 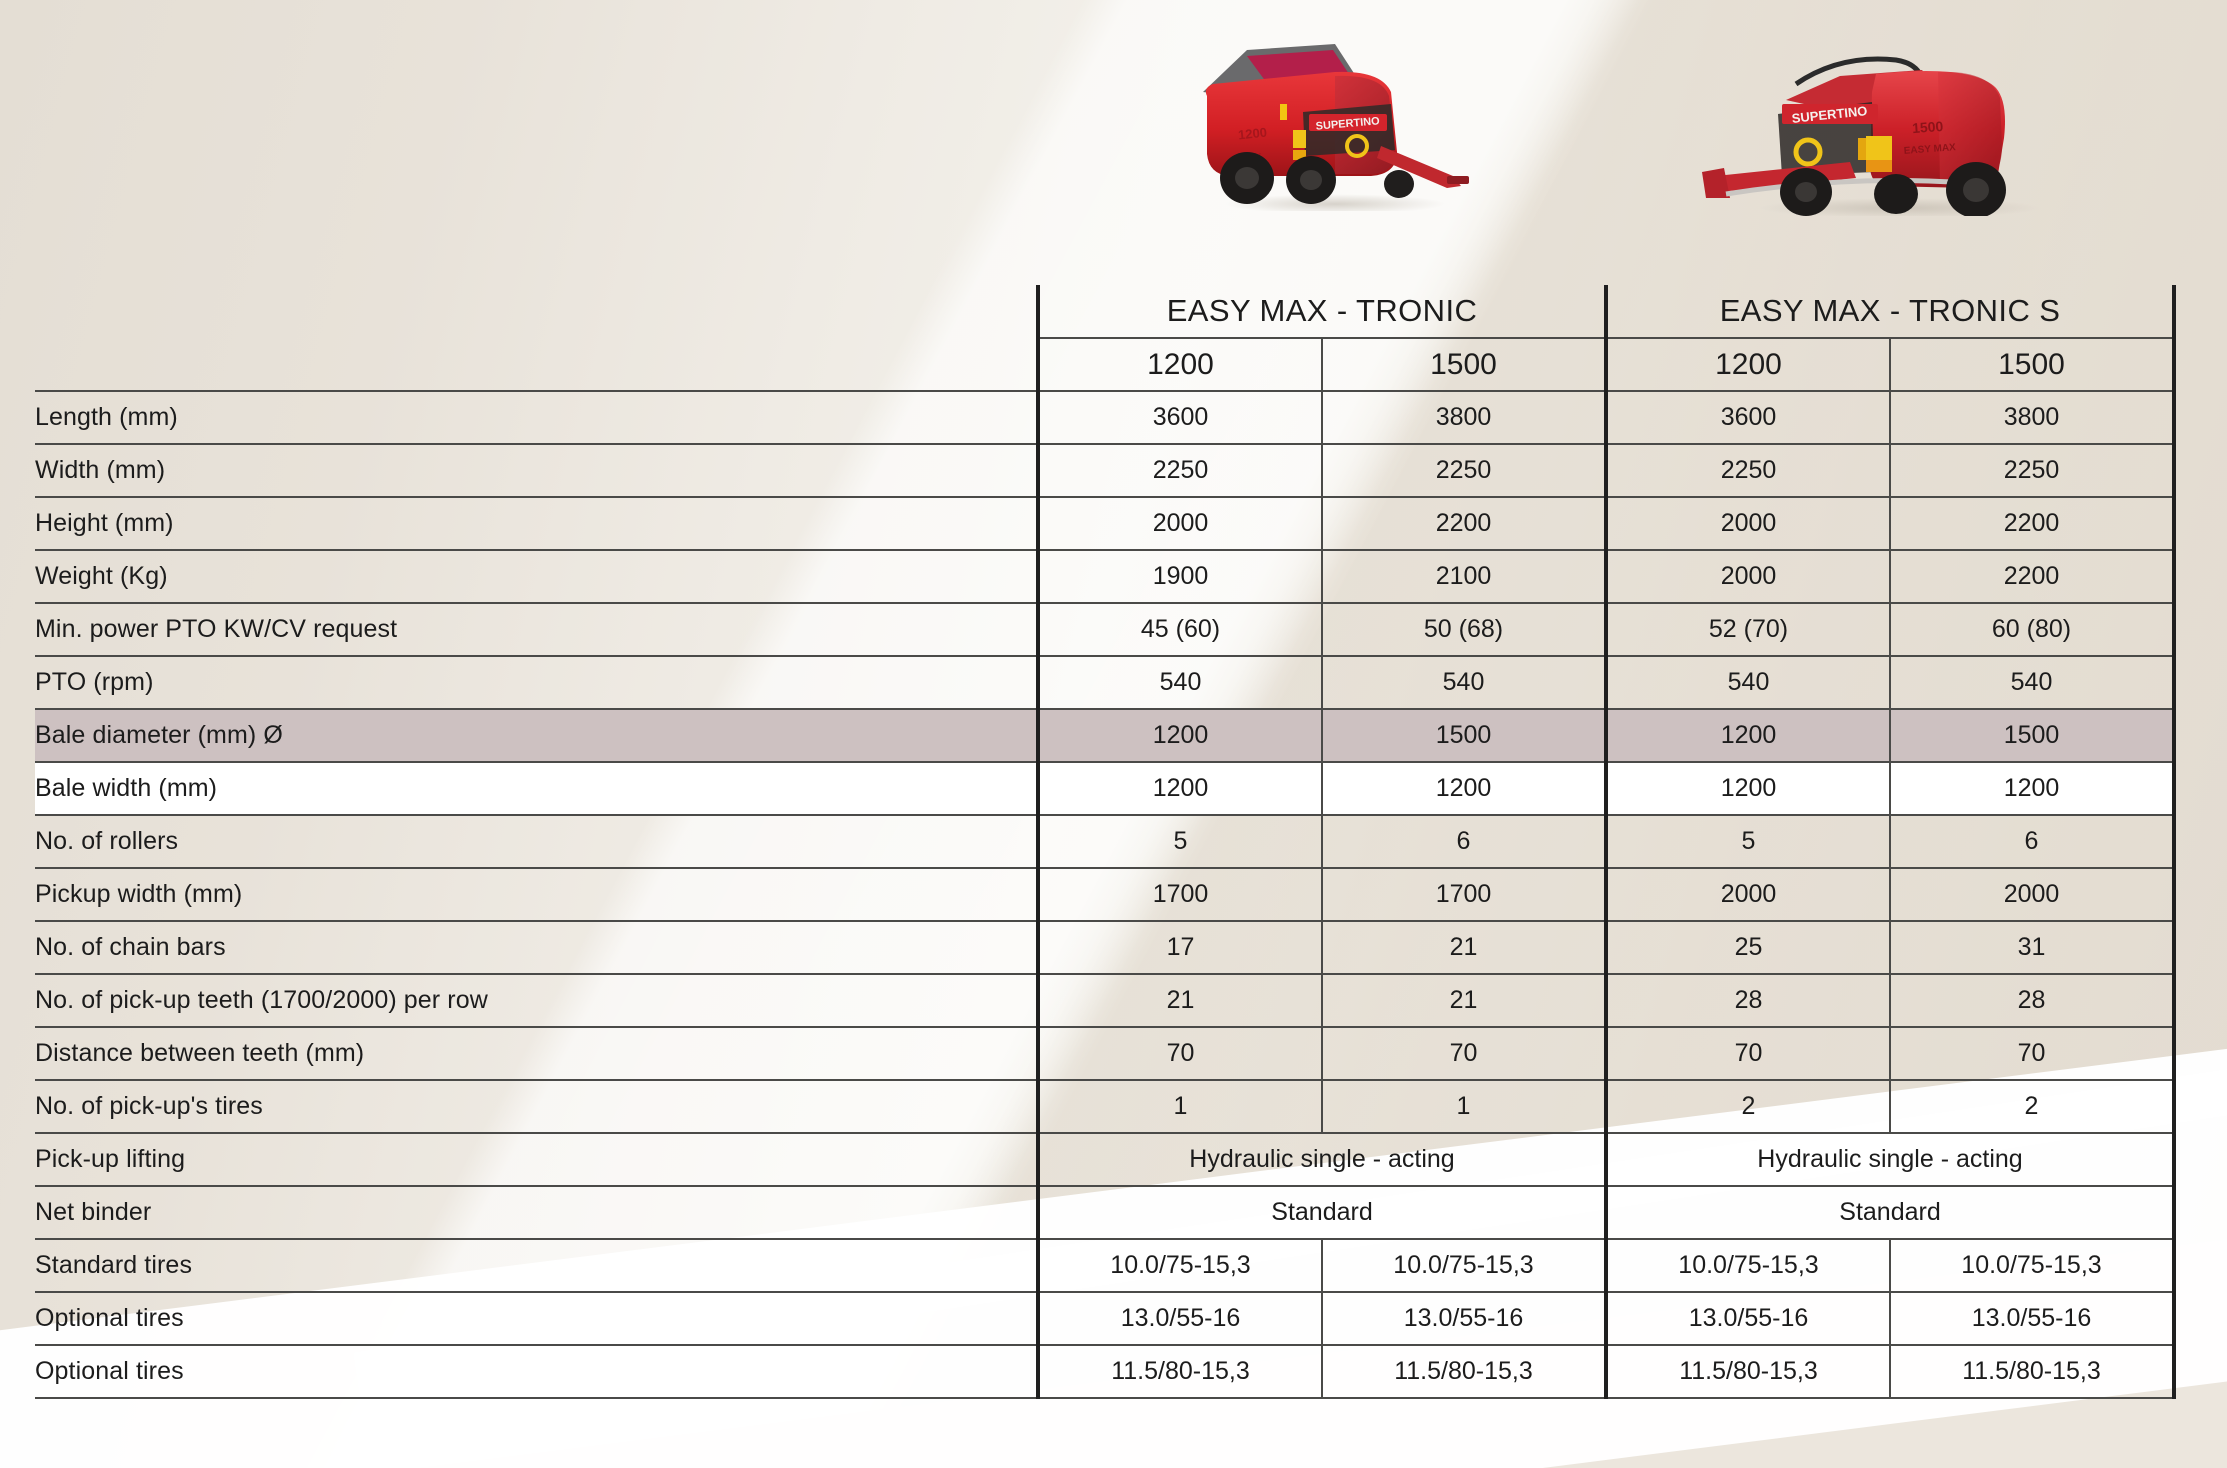 I want to click on table-row: Height (mm) 2000 2200 2000 2200, so click(x=1106, y=524).